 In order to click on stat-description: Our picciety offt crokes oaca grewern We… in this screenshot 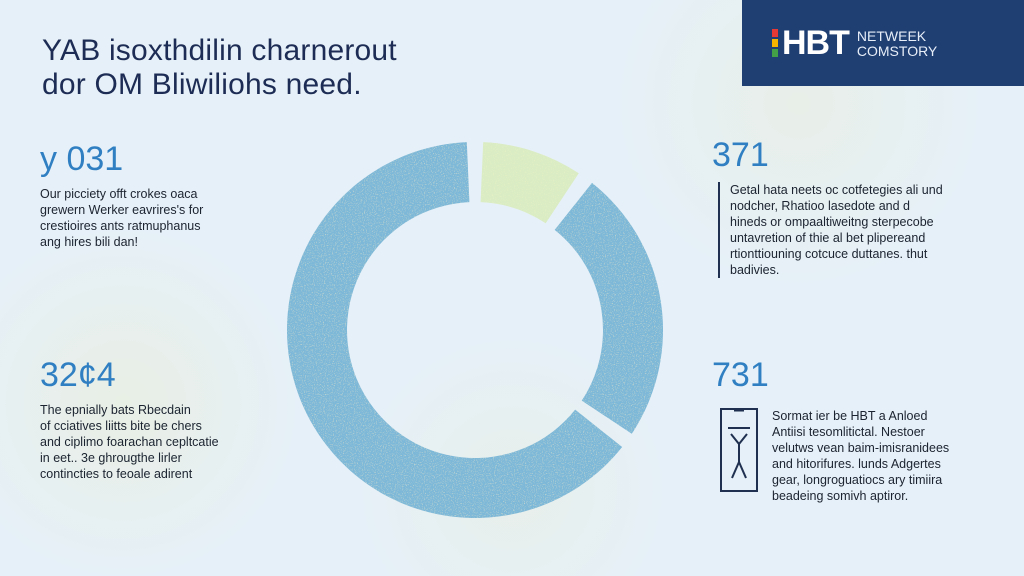, I will do `click(155, 218)`.